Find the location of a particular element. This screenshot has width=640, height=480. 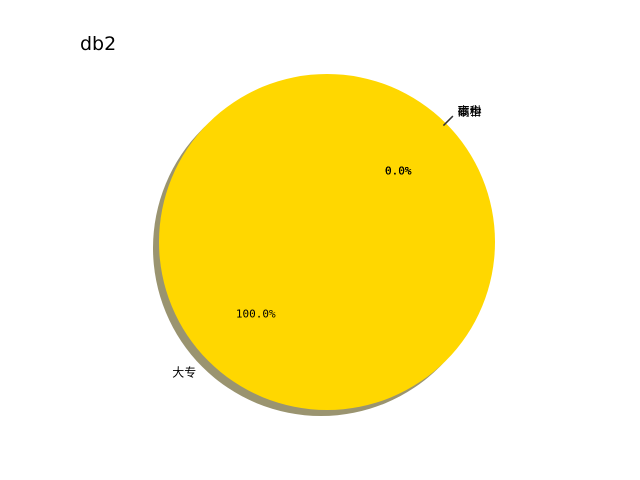

zero-slice-tick is located at coordinates (448, 121).